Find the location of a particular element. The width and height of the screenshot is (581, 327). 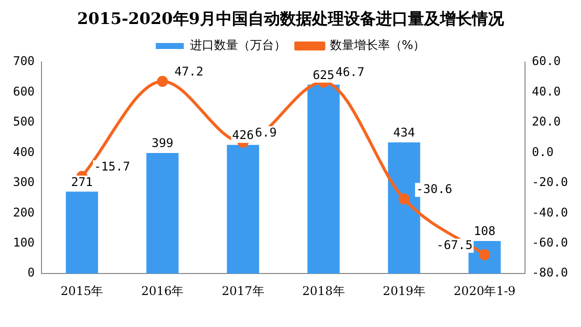

y2-tick-label: 0.0 is located at coordinates (543, 151).